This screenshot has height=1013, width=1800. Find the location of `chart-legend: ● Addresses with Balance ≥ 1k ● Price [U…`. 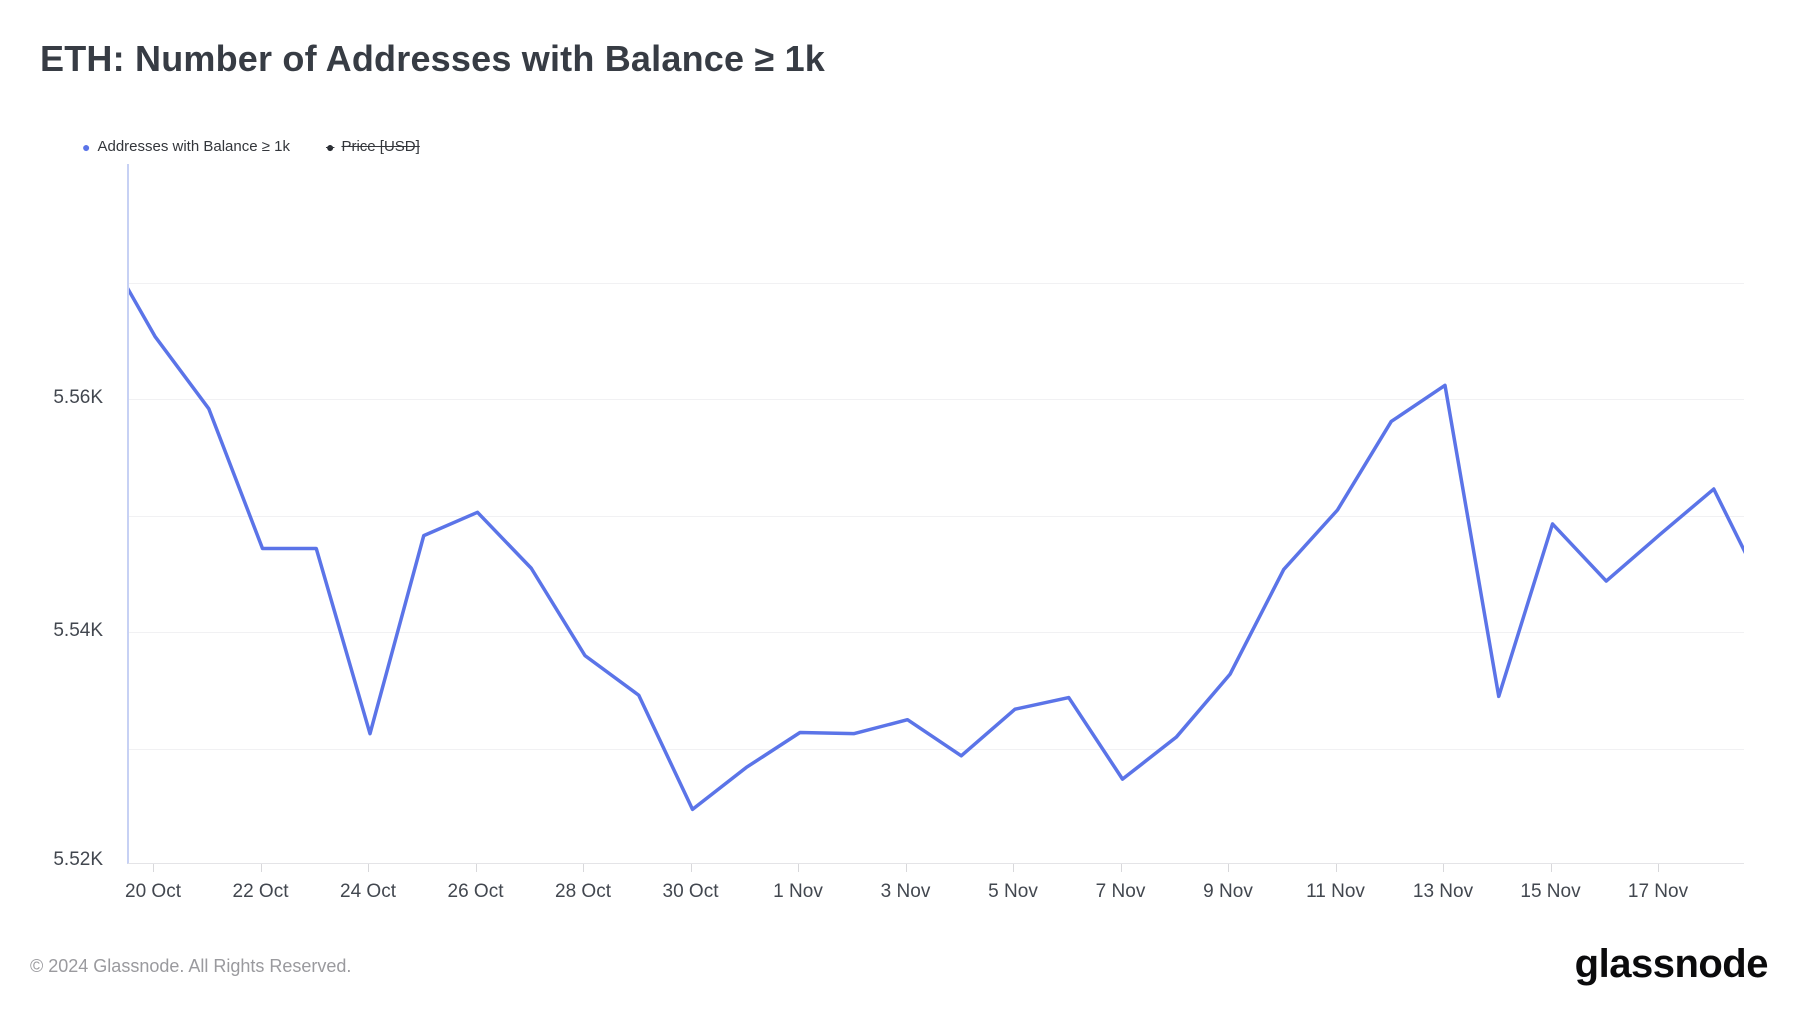

chart-legend: ● Addresses with Balance ≥ 1k ● Price [U… is located at coordinates (251, 146).